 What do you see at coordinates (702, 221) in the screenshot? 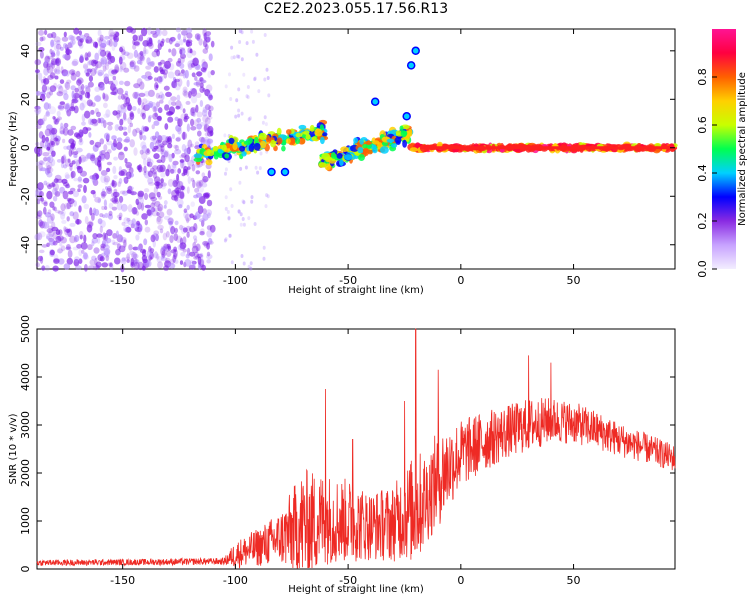
I see `colorbar-tick-label: 0.2` at bounding box center [702, 221].